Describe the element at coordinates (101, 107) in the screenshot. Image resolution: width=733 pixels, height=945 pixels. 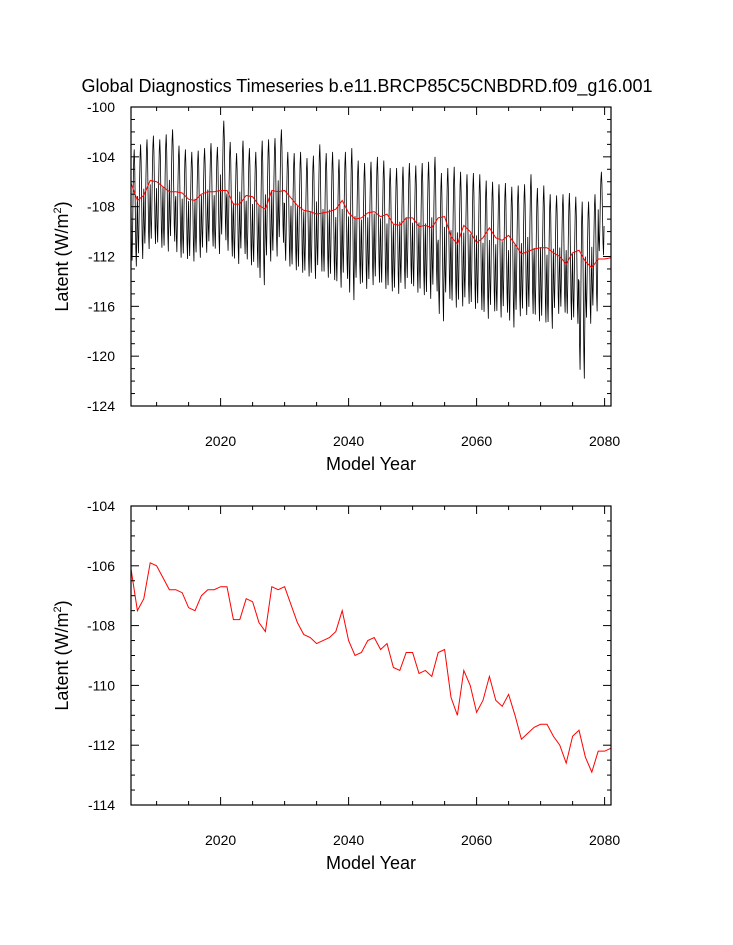
I see `y-tick-label: -100` at that location.